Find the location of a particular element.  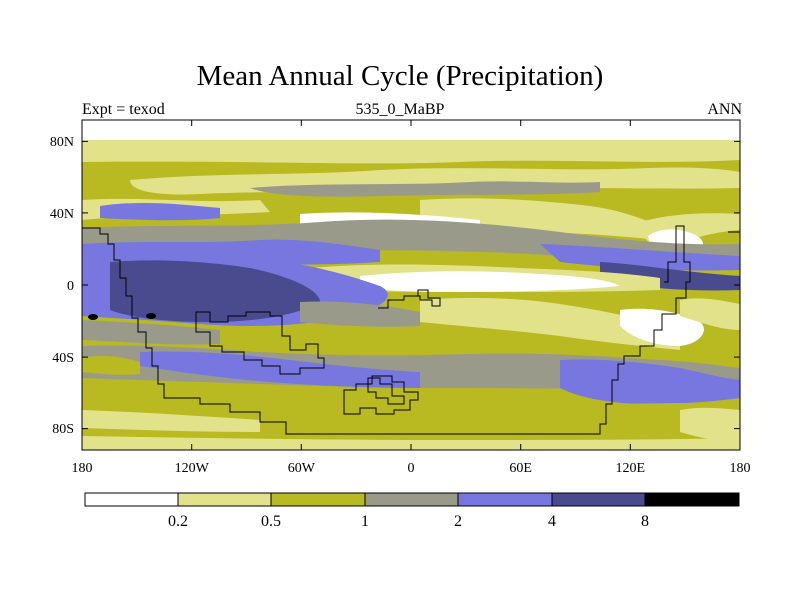

colorbar: 0.2 0.5 1 2 4 8 is located at coordinates (412, 511).